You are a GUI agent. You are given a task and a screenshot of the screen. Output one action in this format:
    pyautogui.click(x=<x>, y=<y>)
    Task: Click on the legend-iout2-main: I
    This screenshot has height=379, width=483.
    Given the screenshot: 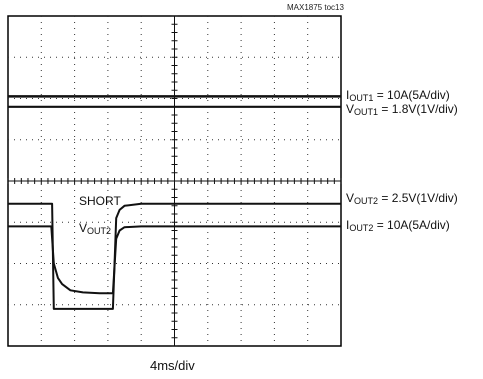 What is the action you would take?
    pyautogui.click(x=348, y=225)
    